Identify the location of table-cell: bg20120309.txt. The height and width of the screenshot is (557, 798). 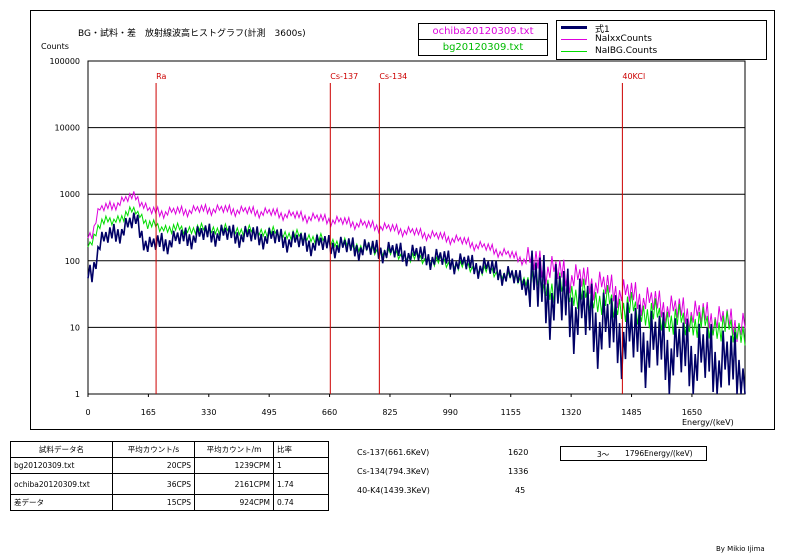
(61, 465).